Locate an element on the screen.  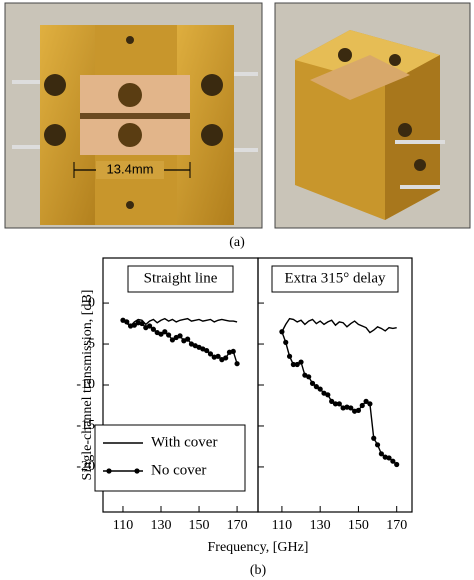
y-tick-label: -10 is located at coordinates (85, 384).